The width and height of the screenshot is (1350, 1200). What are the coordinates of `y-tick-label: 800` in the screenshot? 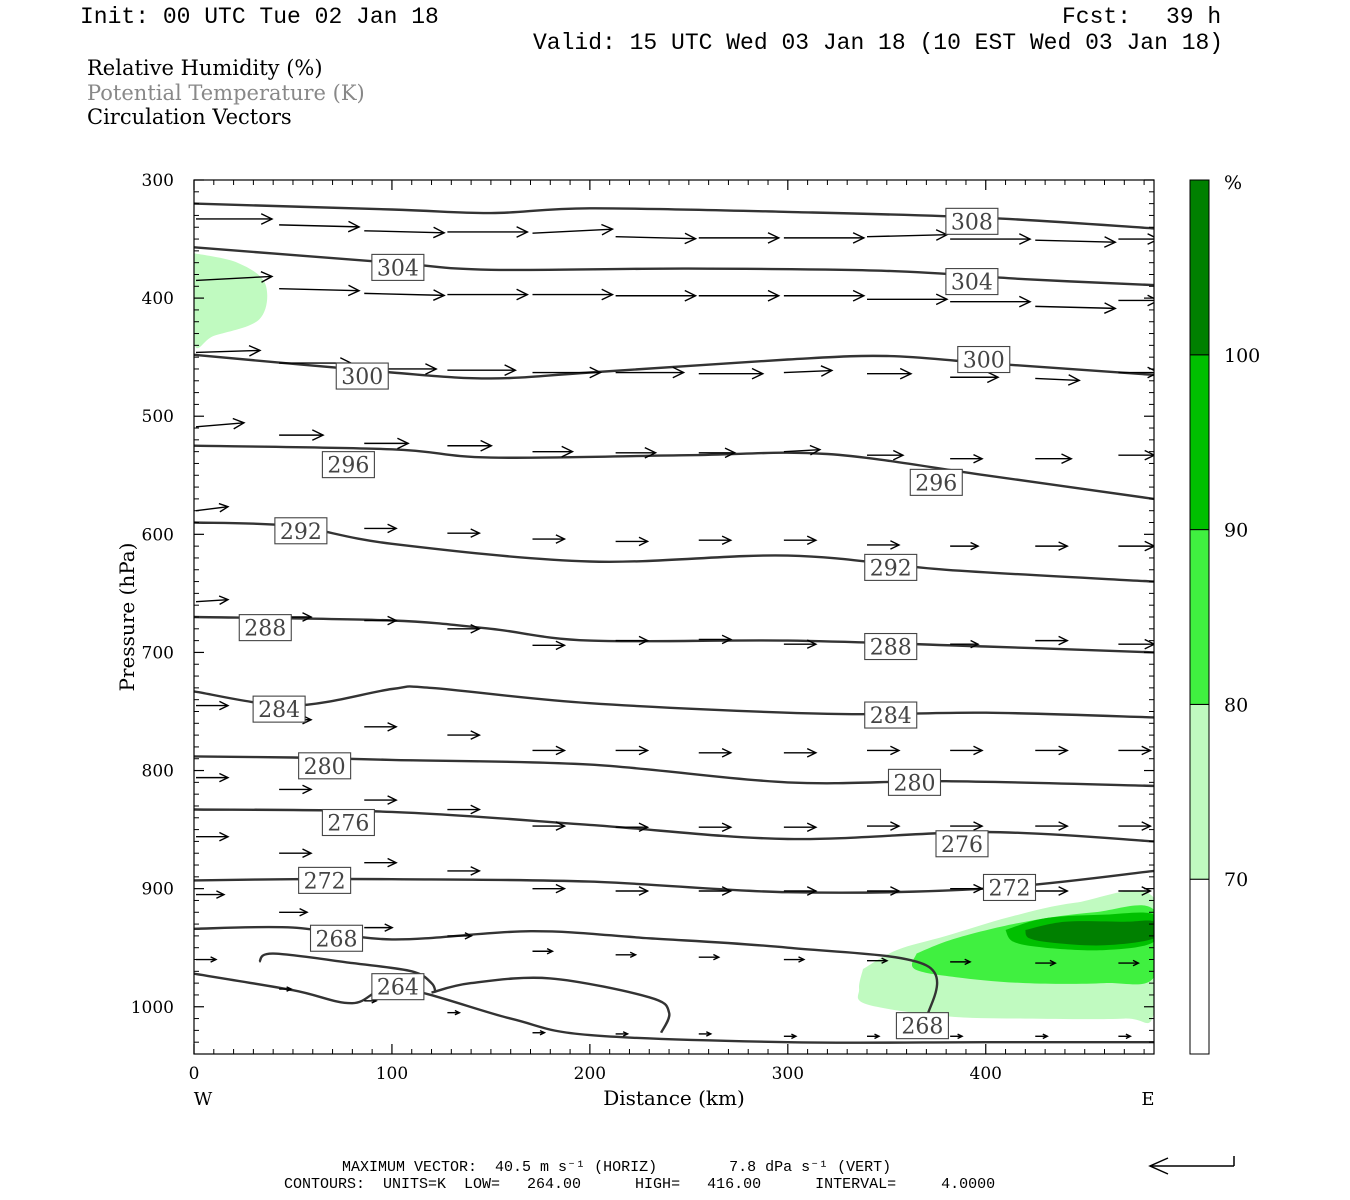 It's located at (158, 772).